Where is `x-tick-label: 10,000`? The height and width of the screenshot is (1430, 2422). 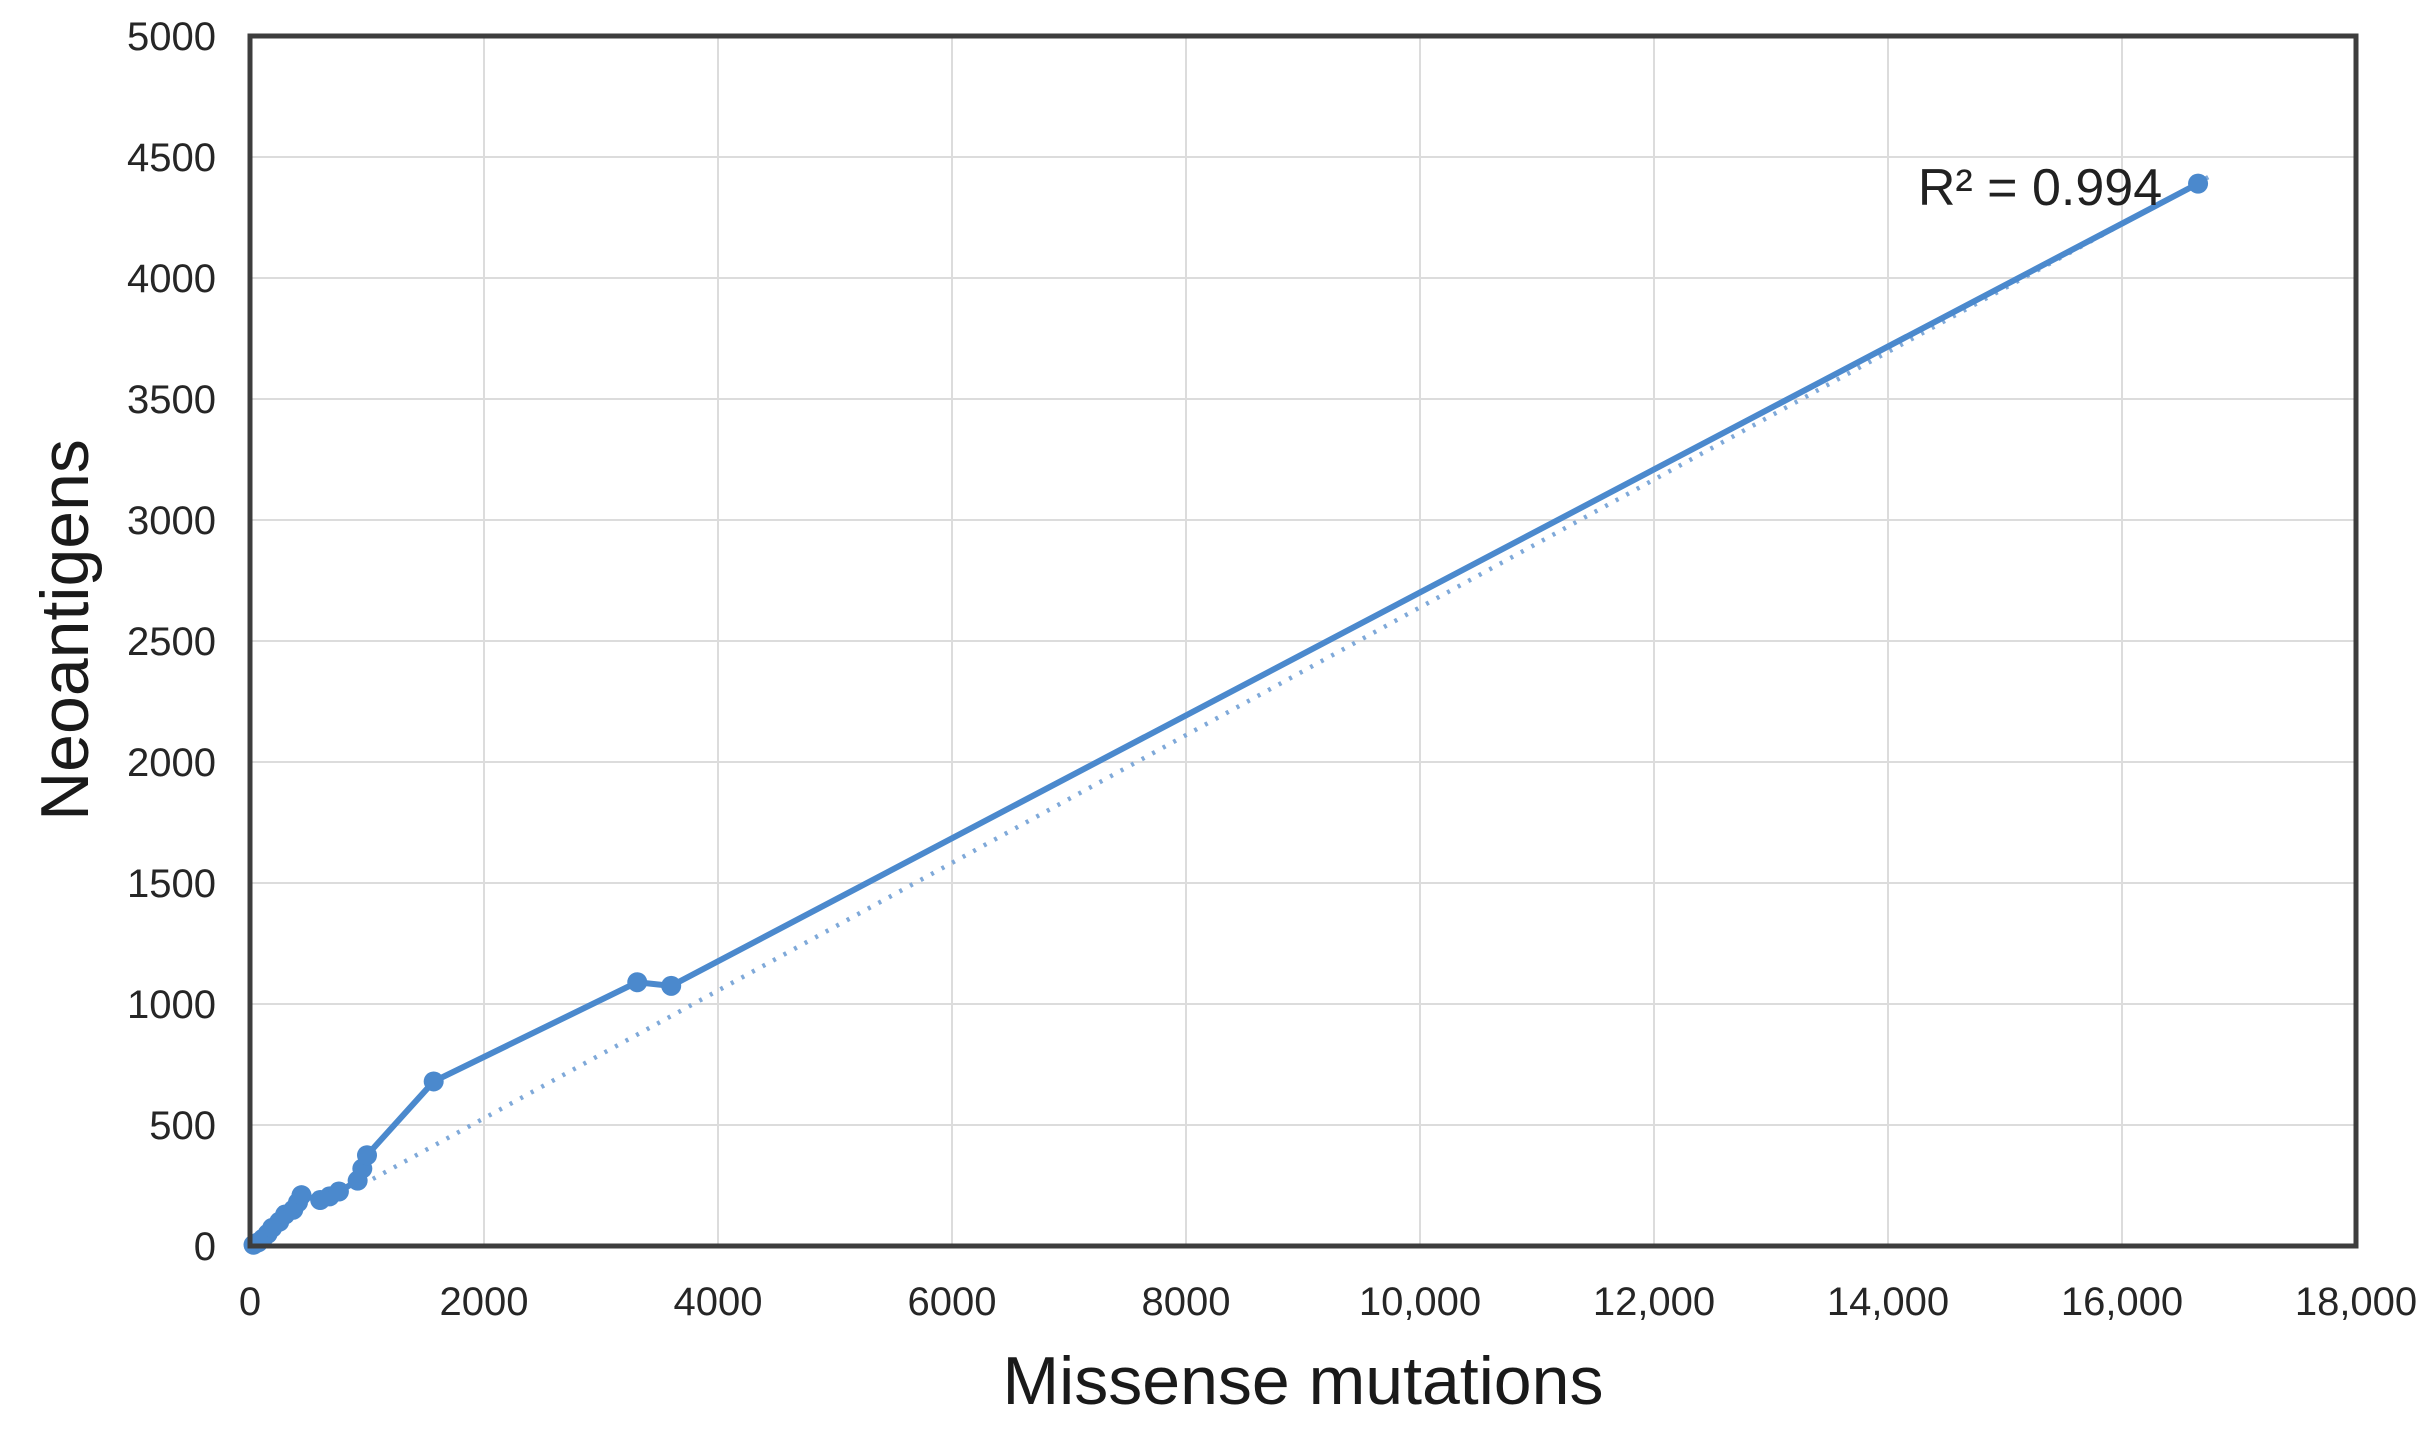
x-tick-label: 10,000 is located at coordinates (1420, 1302).